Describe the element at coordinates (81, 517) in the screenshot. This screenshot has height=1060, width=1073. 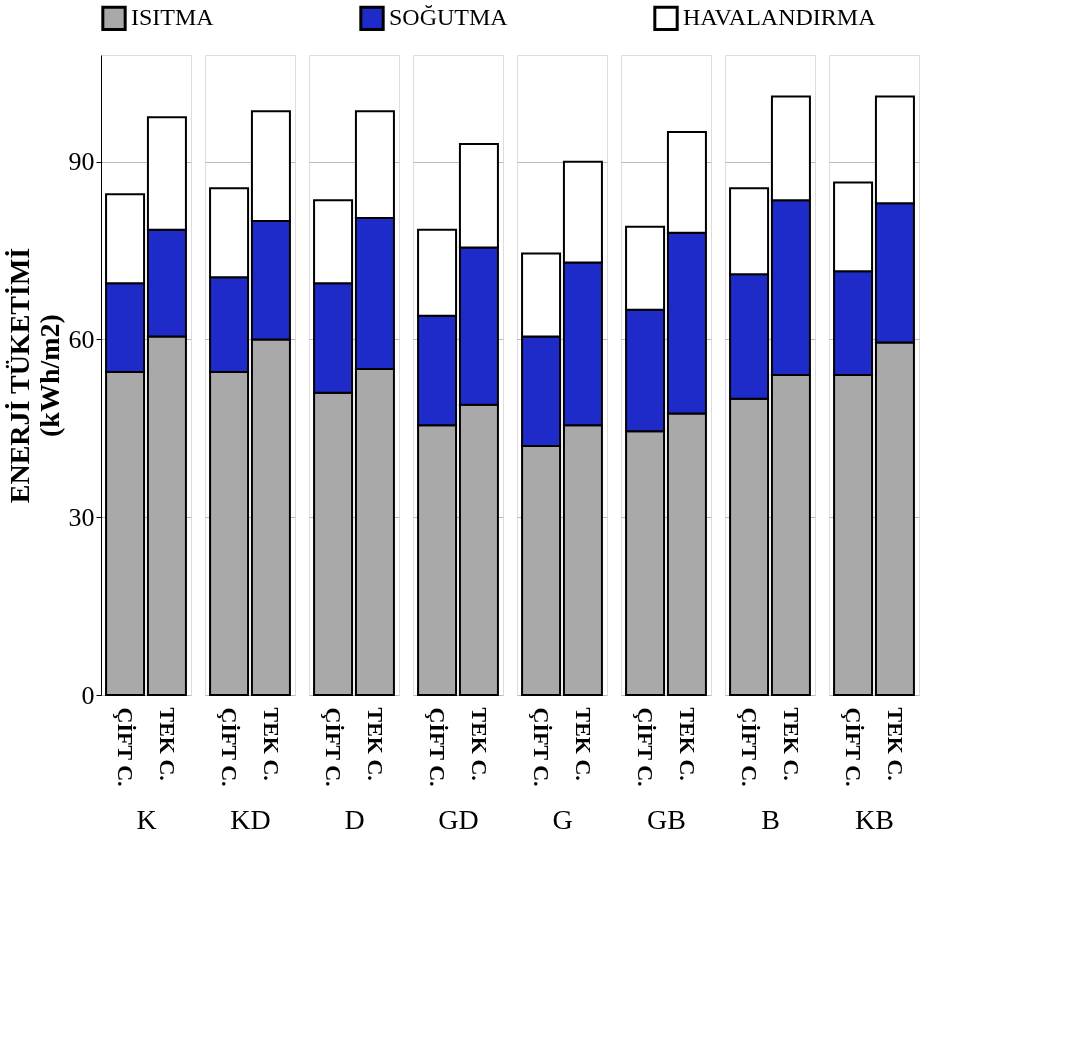
I see `y-tick-label: 30` at that location.